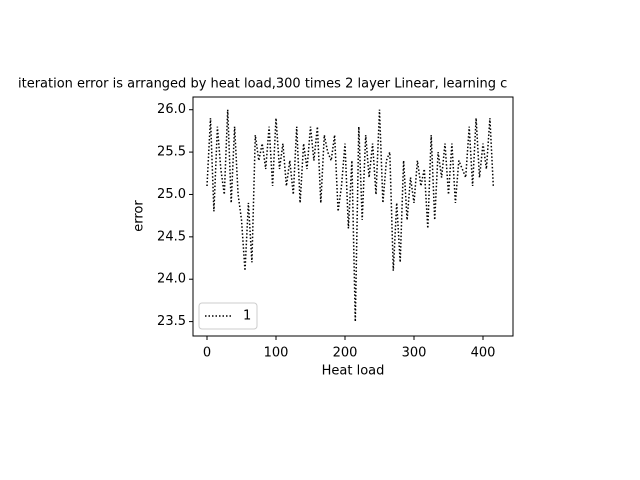 Image resolution: width=640 pixels, height=480 pixels. I want to click on y-tick-label: 25.0, so click(171, 194).